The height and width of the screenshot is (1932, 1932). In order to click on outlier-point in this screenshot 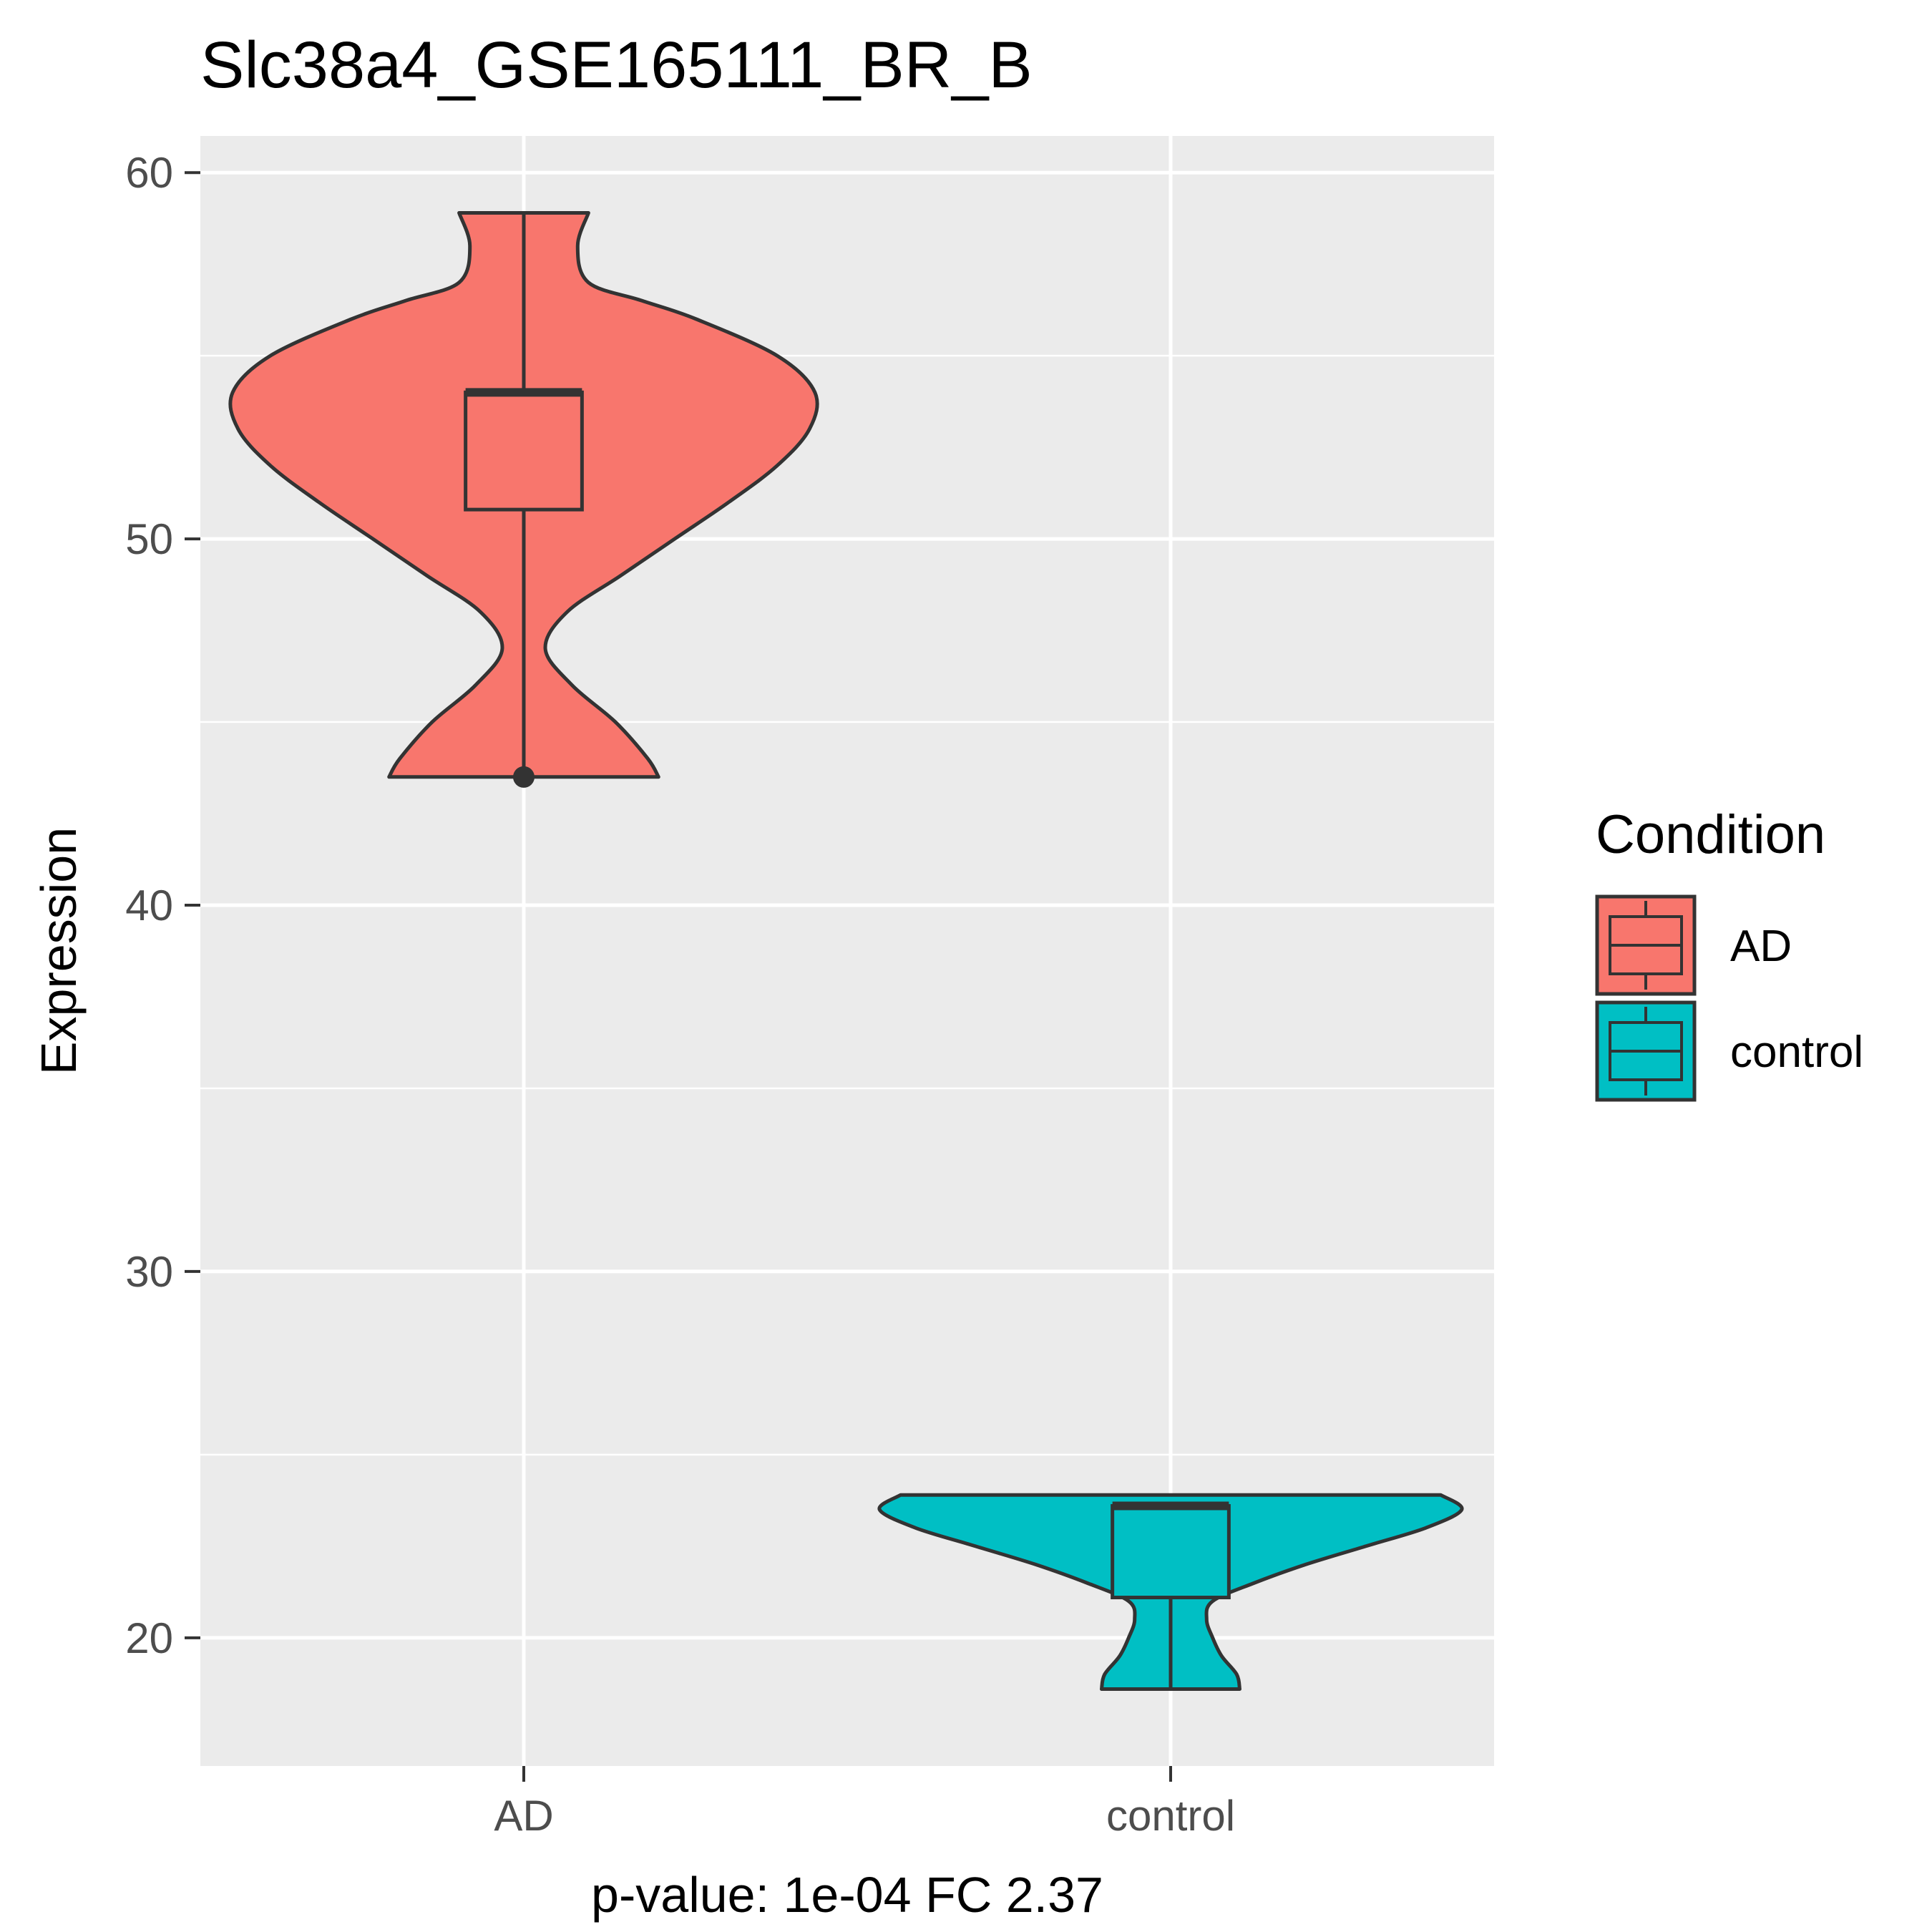, I will do `click(524, 777)`.